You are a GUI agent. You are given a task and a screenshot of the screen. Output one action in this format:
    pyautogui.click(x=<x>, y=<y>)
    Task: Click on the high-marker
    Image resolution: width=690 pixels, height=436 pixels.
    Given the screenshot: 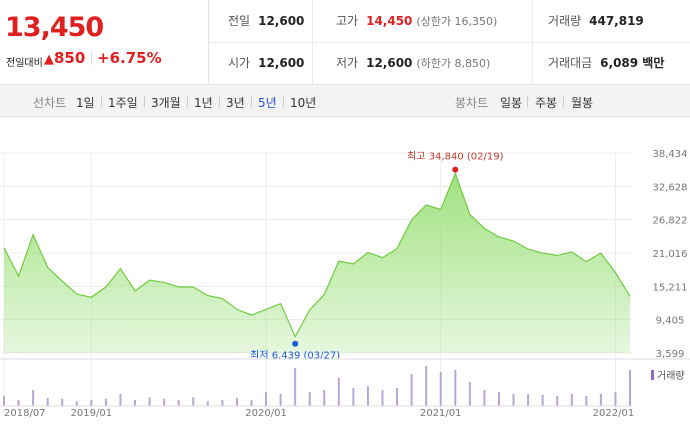 What is the action you would take?
    pyautogui.click(x=455, y=169)
    